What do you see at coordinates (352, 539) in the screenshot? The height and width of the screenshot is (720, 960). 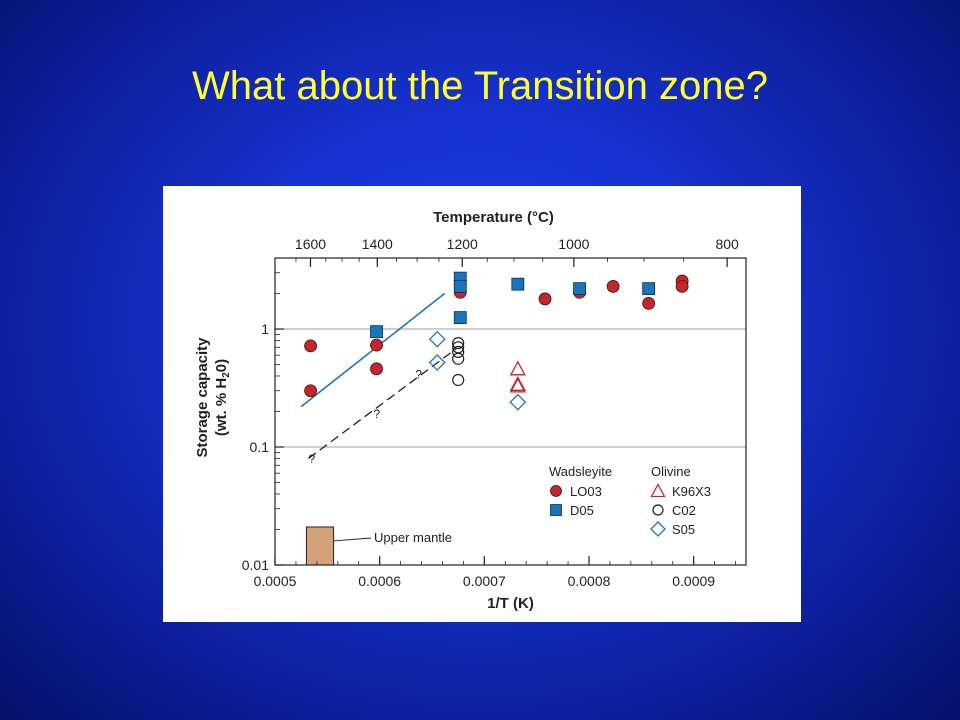 I see `upper-mantle-leader` at bounding box center [352, 539].